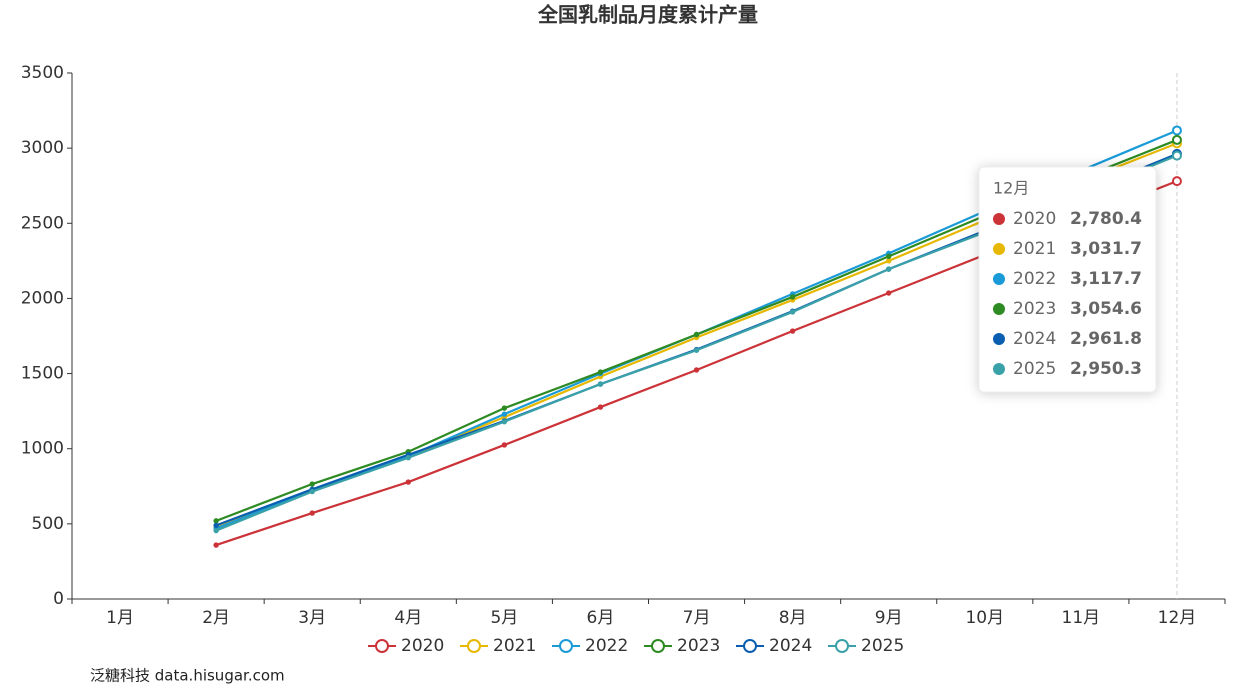 Image resolution: width=1251 pixels, height=690 pixels. I want to click on legend-label: 2022, so click(606, 646).